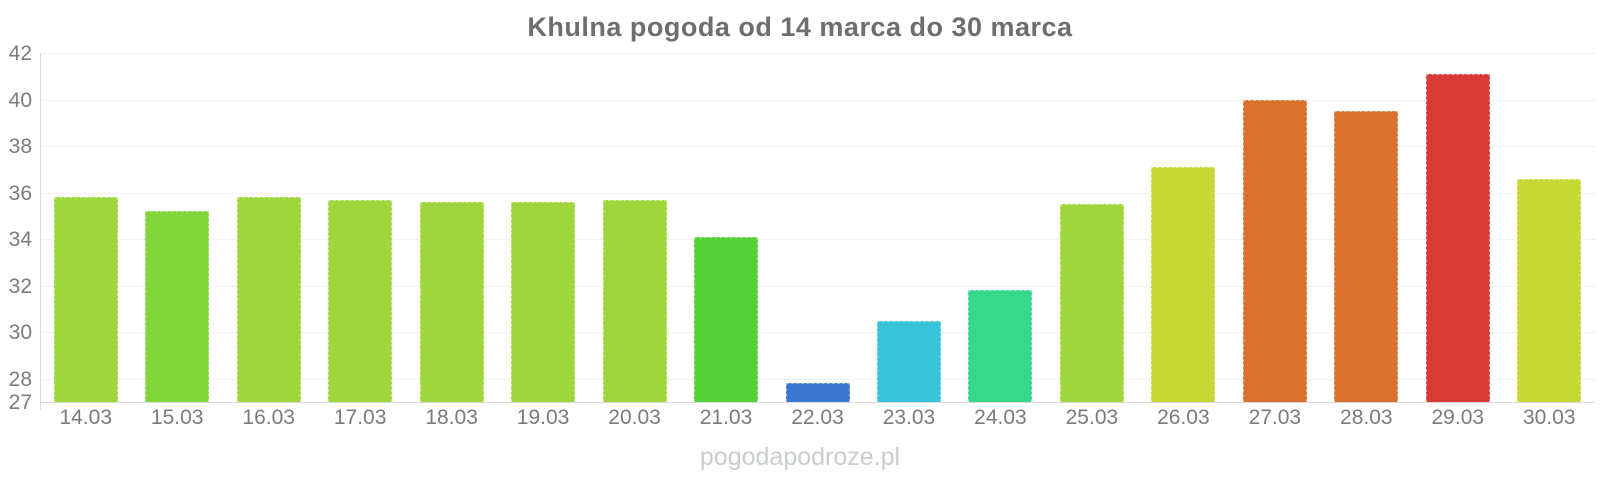  I want to click on x-tick-label: 17.03, so click(360, 417).